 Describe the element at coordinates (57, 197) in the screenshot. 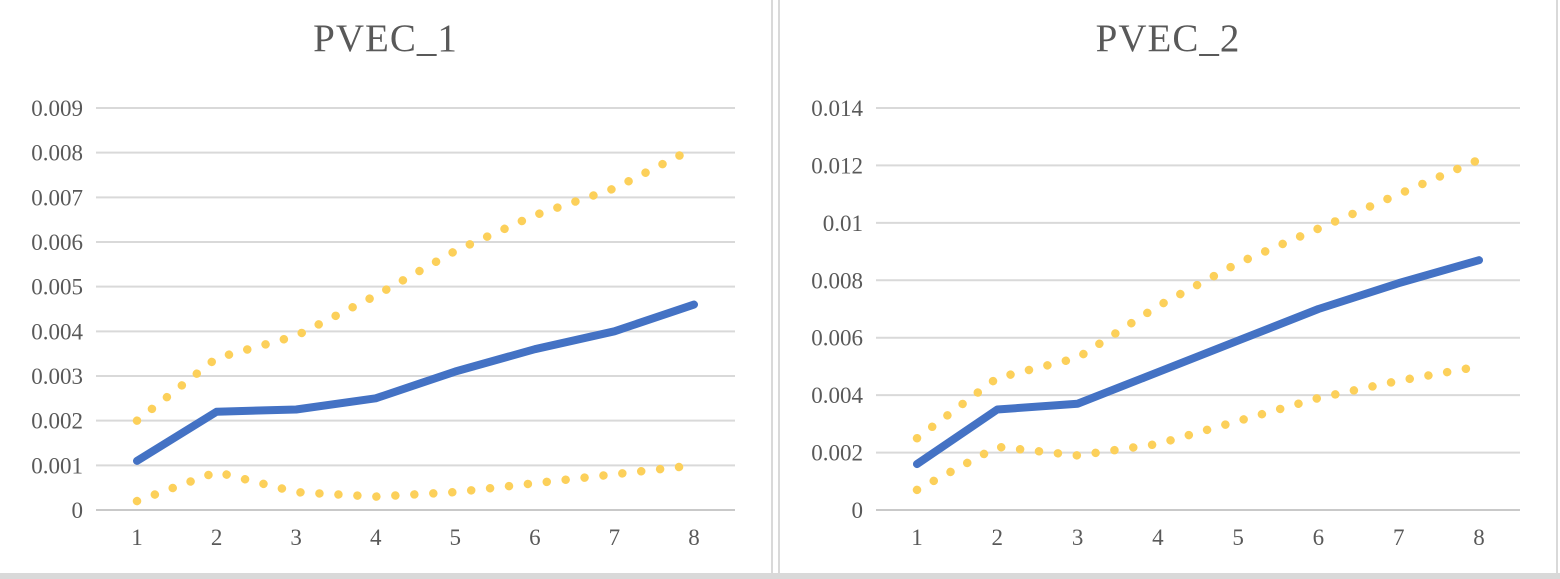

I see `y-tick-label: 0.007` at that location.